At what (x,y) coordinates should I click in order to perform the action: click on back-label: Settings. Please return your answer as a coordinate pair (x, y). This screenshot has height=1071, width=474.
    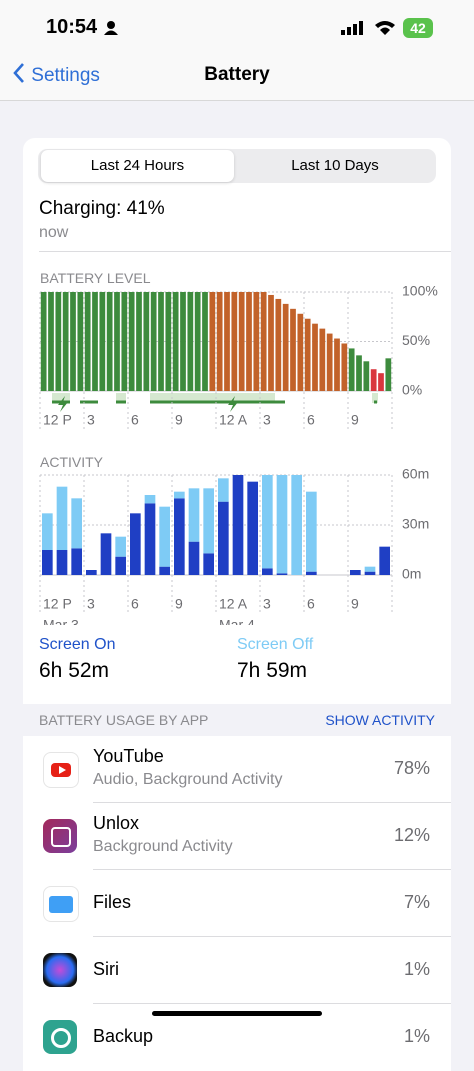
    Looking at the image, I should click on (65, 75).